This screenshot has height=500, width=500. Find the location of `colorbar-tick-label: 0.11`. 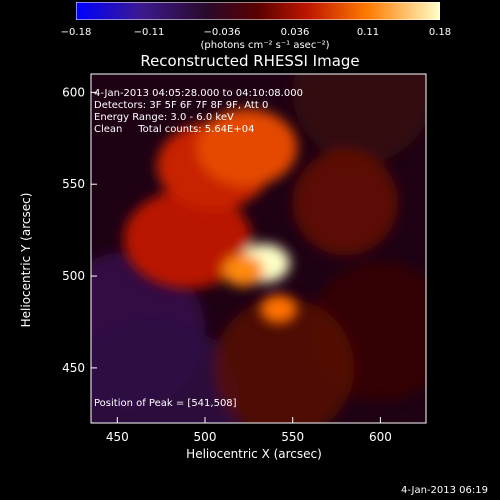

colorbar-tick-label: 0.11 is located at coordinates (368, 32).